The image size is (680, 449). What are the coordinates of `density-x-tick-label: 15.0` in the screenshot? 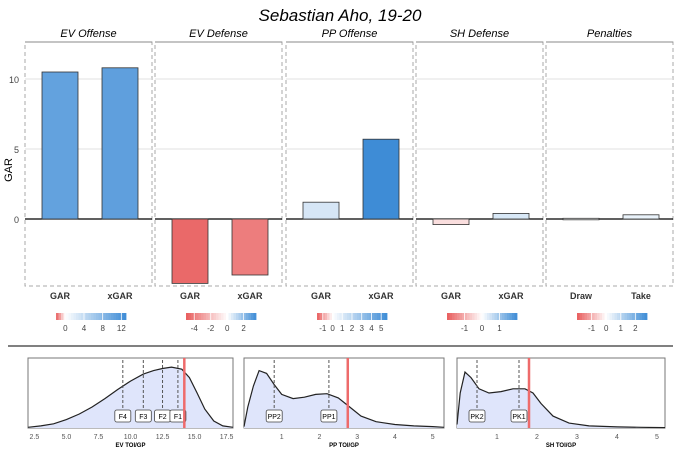 It's located at (195, 437).